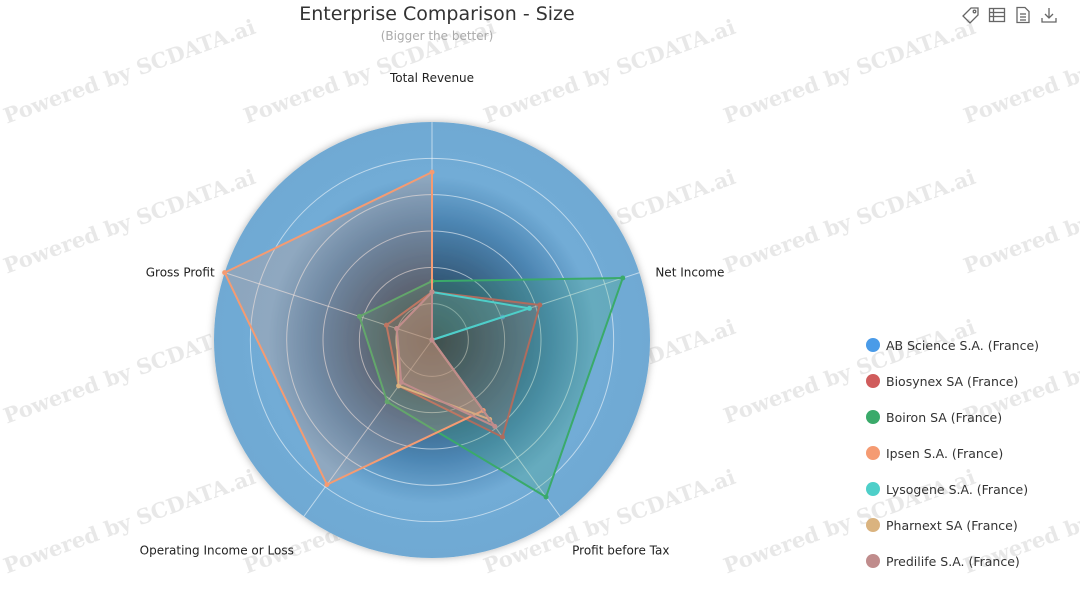  What do you see at coordinates (437, 14) in the screenshot?
I see `chart-title: Enterprise Comparison - Size` at bounding box center [437, 14].